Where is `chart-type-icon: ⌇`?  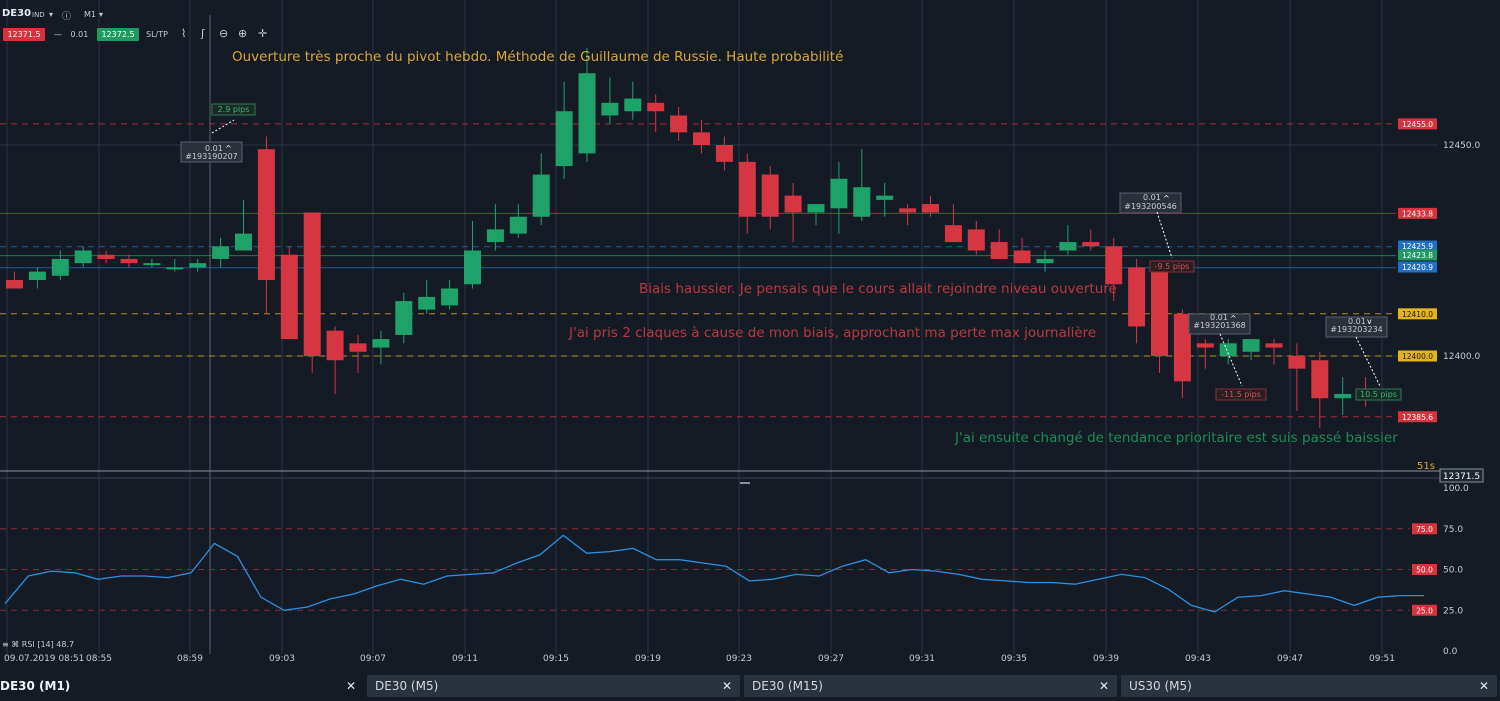
chart-type-icon: ⌇ is located at coordinates (184, 33).